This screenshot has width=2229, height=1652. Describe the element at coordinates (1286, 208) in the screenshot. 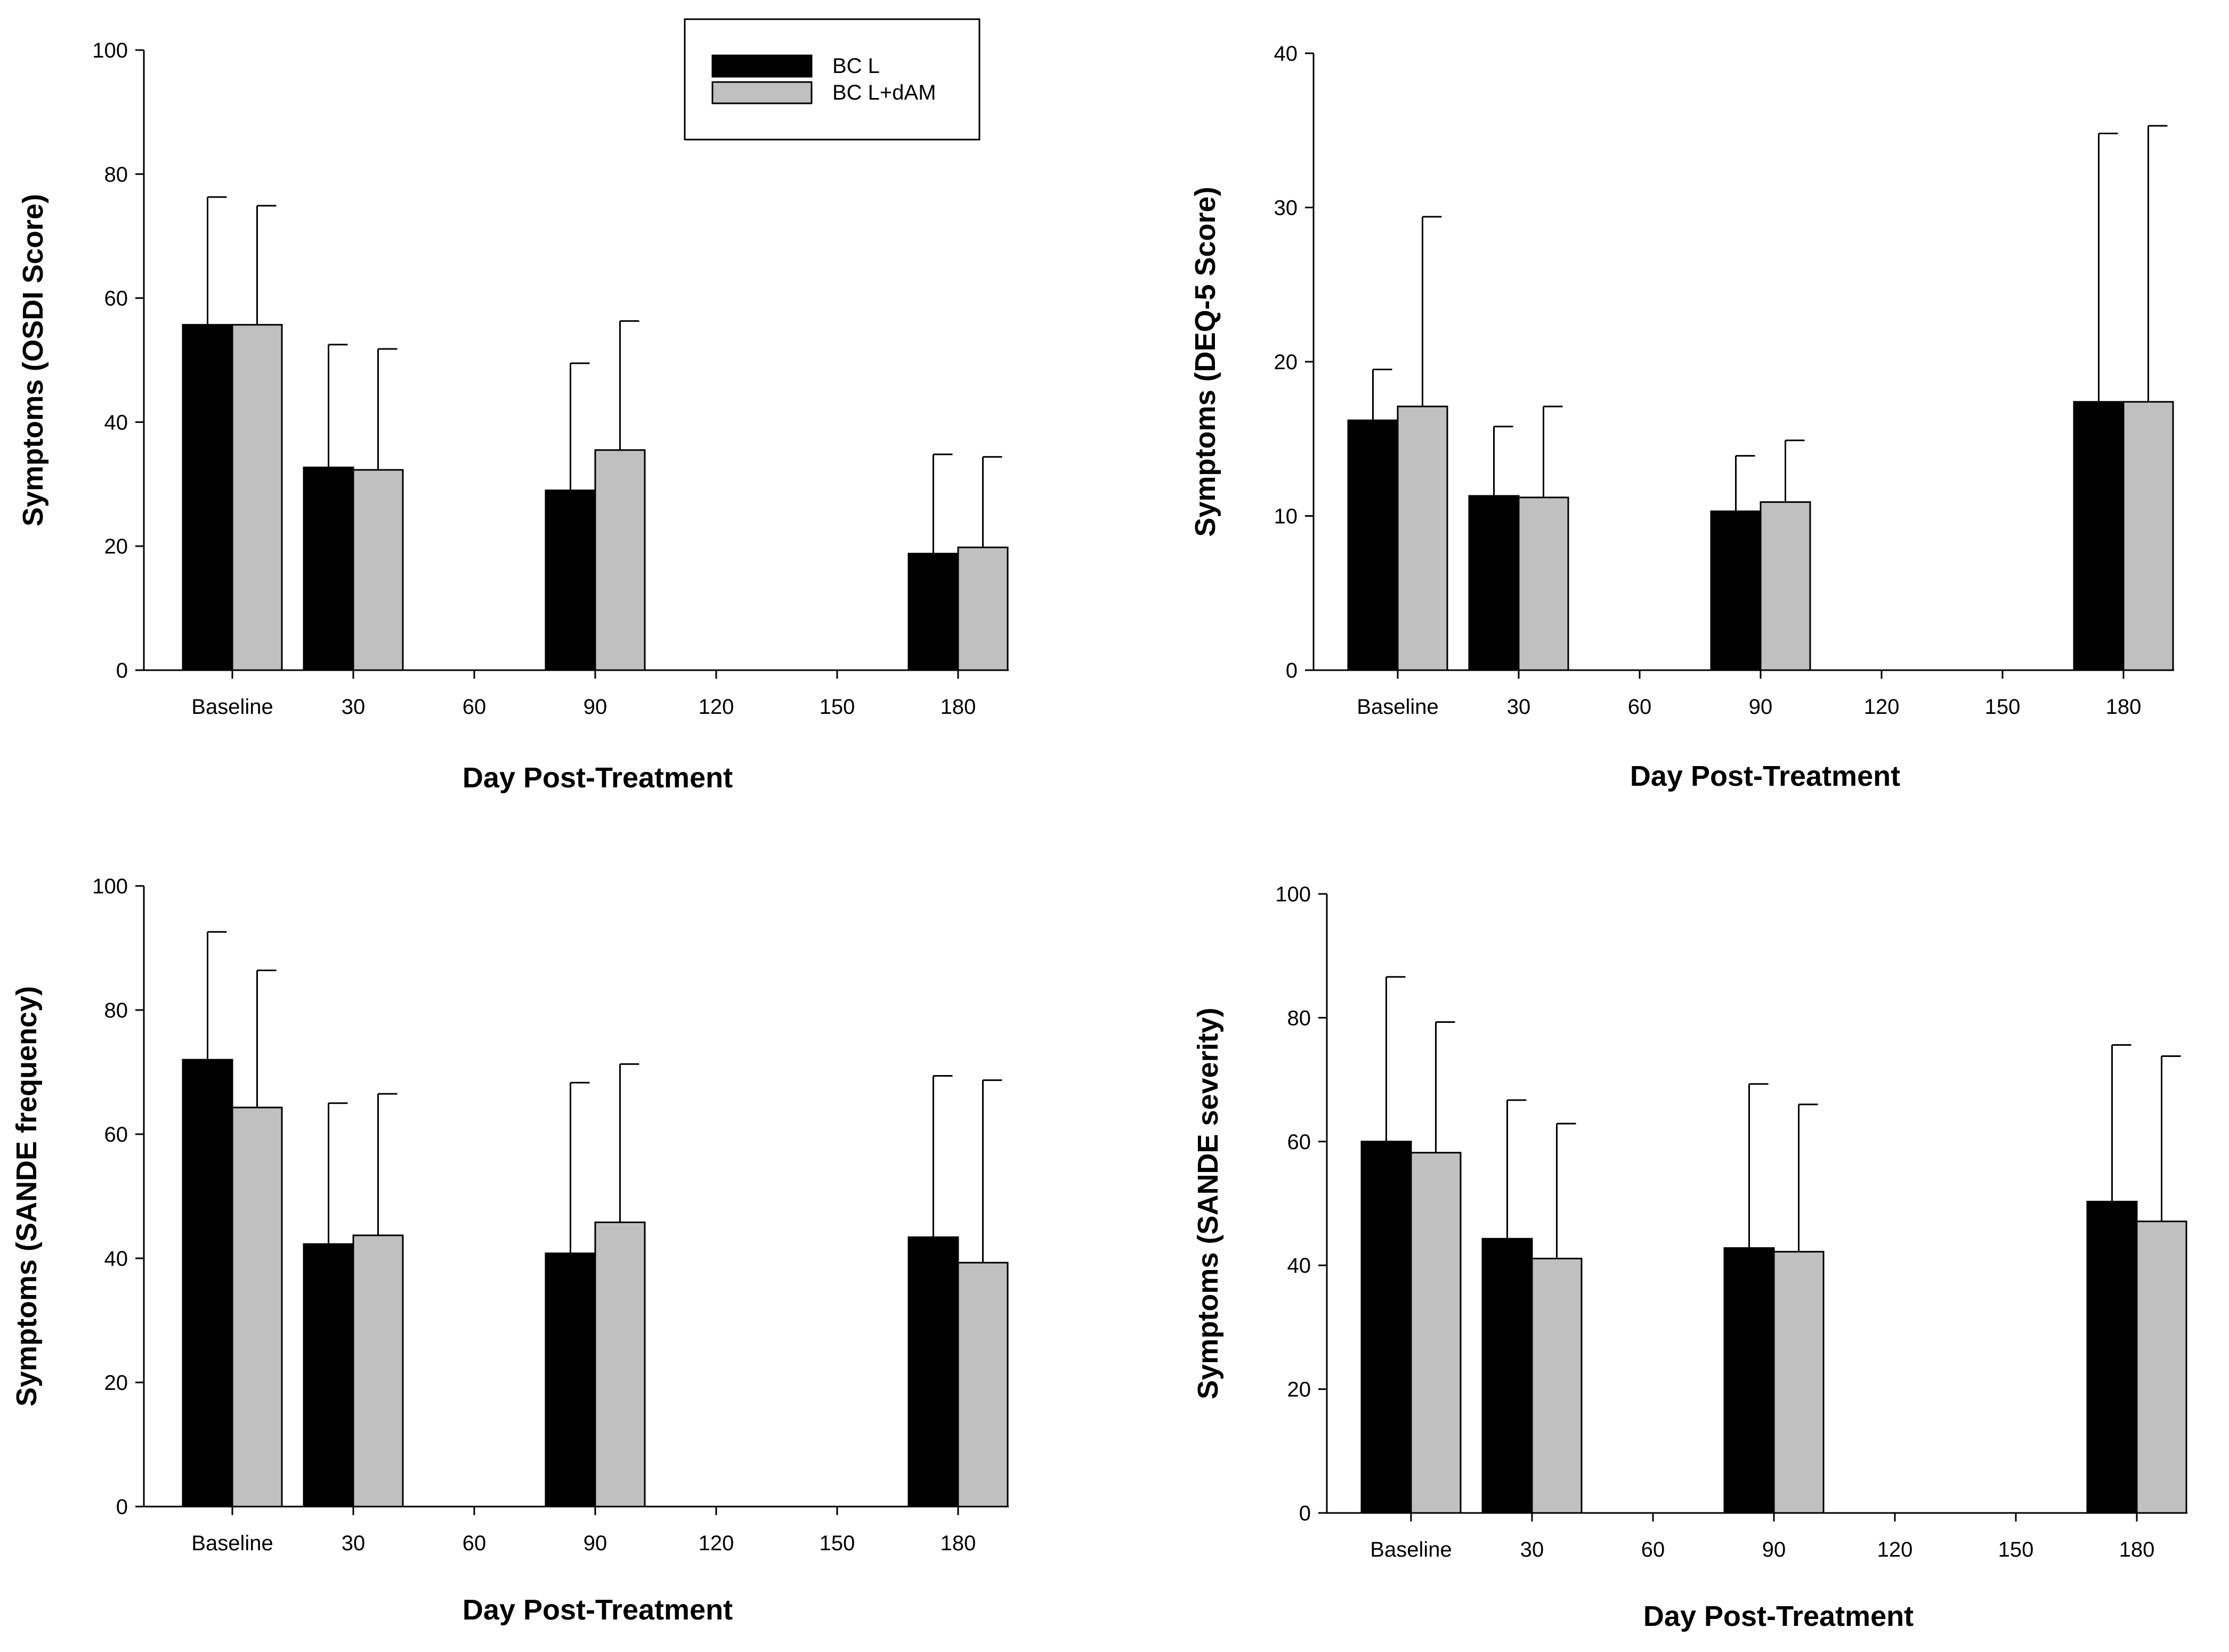

I see `y-tick-label: 30` at that location.